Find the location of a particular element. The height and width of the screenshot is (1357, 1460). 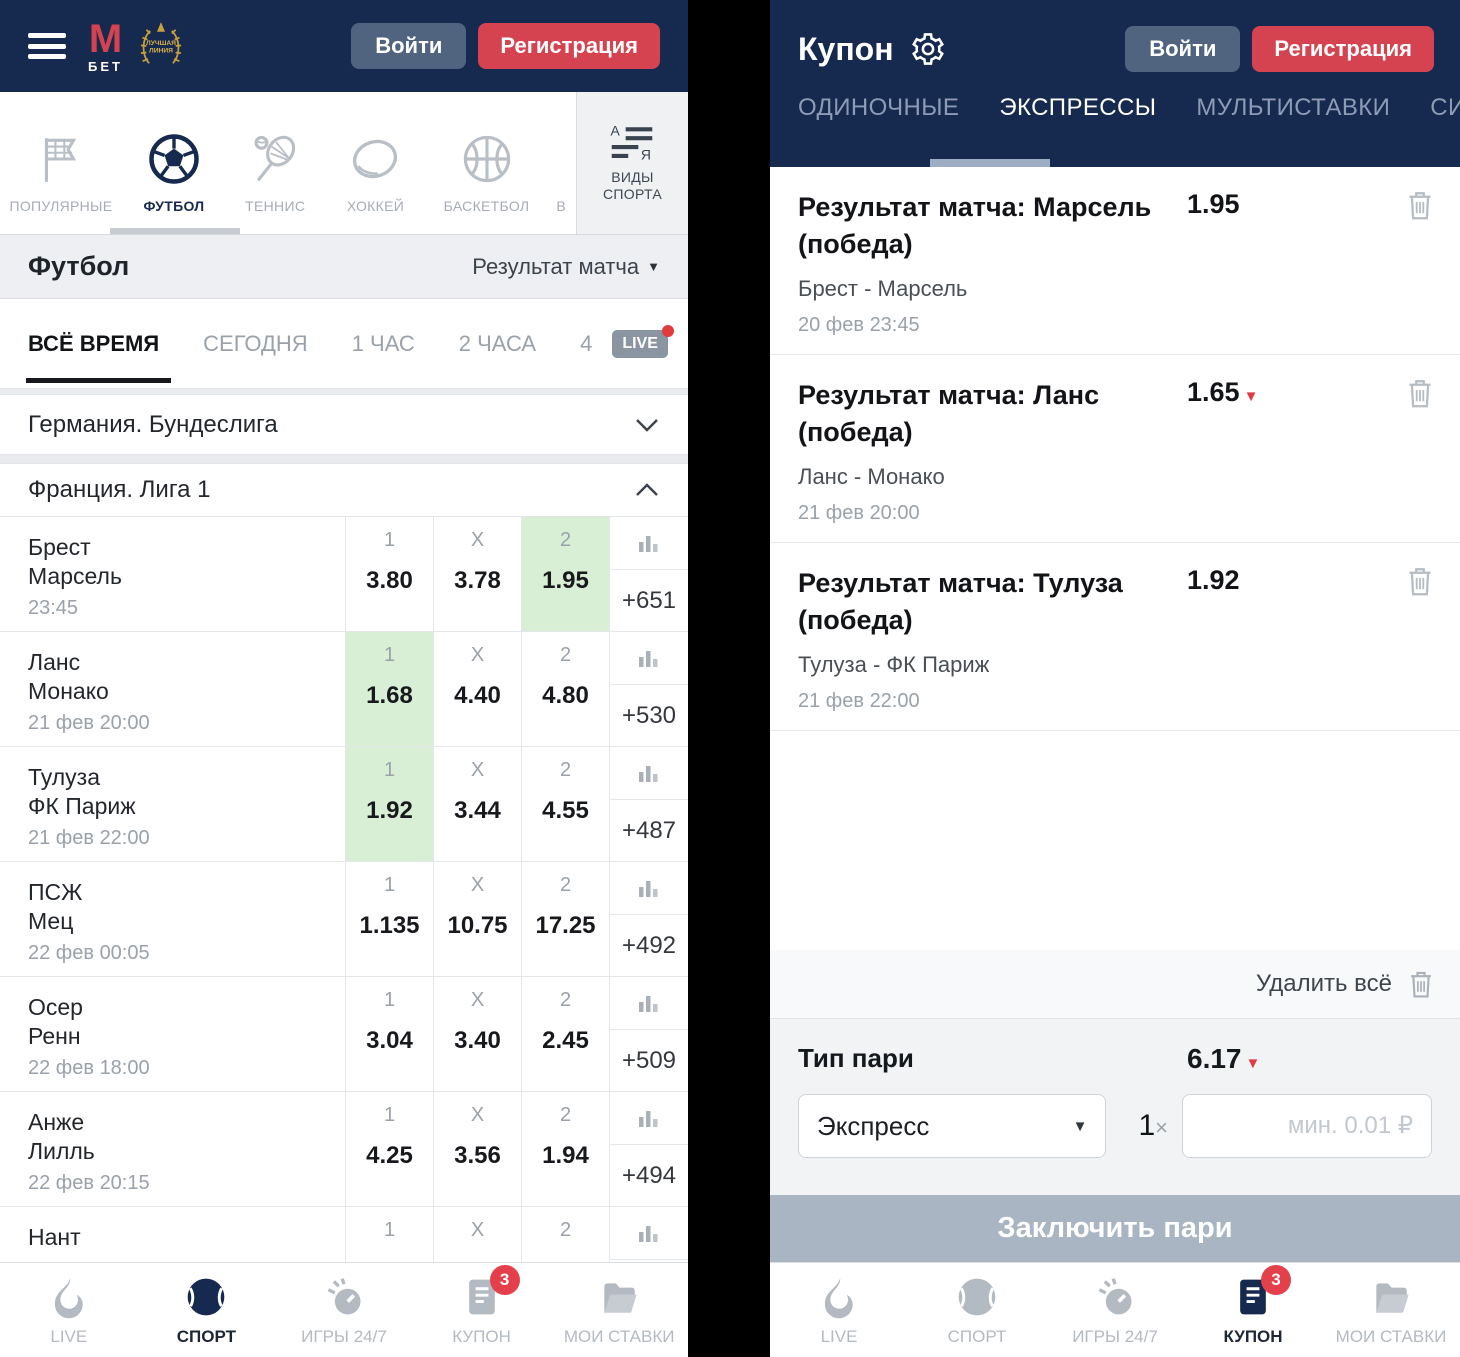

filter-all-time: ВСЁ ВРЕМЯ is located at coordinates (98, 356).